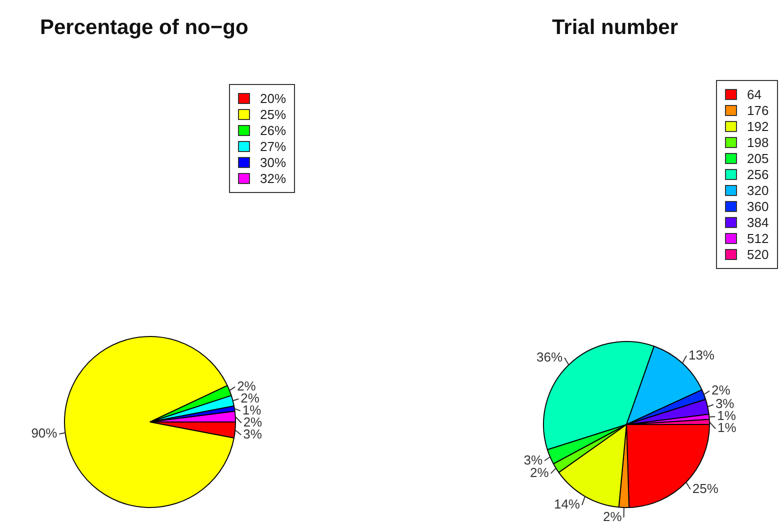 Image resolution: width=782 pixels, height=528 pixels. I want to click on legend-label: 384, so click(758, 222).